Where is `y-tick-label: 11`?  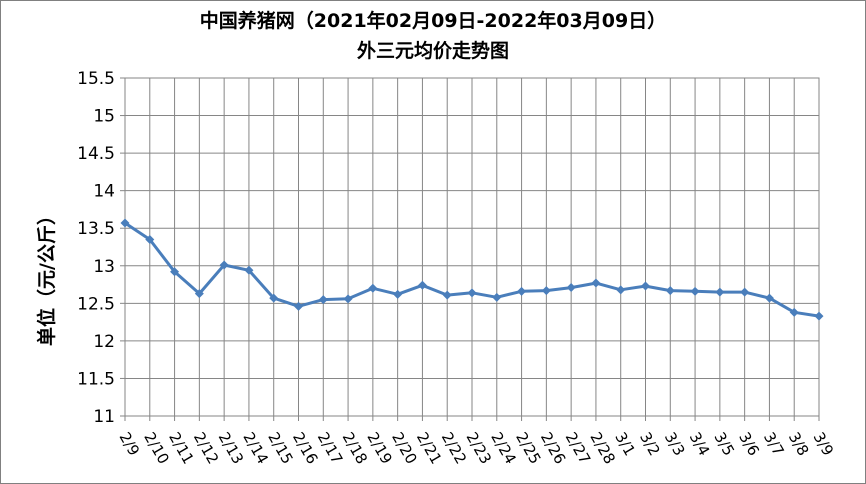 y-tick-label: 11 is located at coordinates (104, 417).